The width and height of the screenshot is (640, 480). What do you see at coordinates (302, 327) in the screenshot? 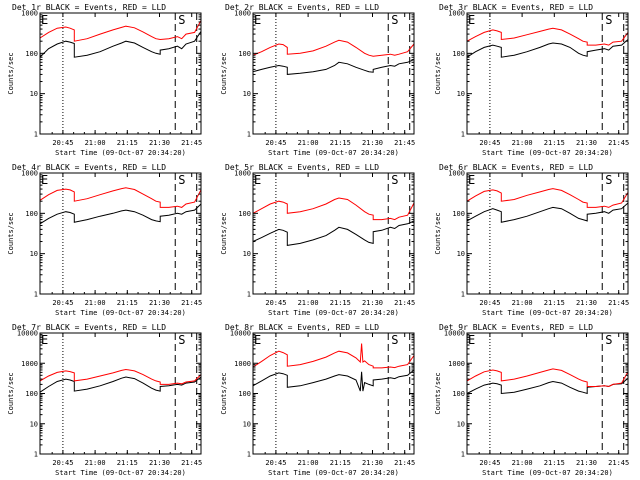
I see `panel-title: Det 8r BLACK = Events, RED = LLD` at bounding box center [302, 327].